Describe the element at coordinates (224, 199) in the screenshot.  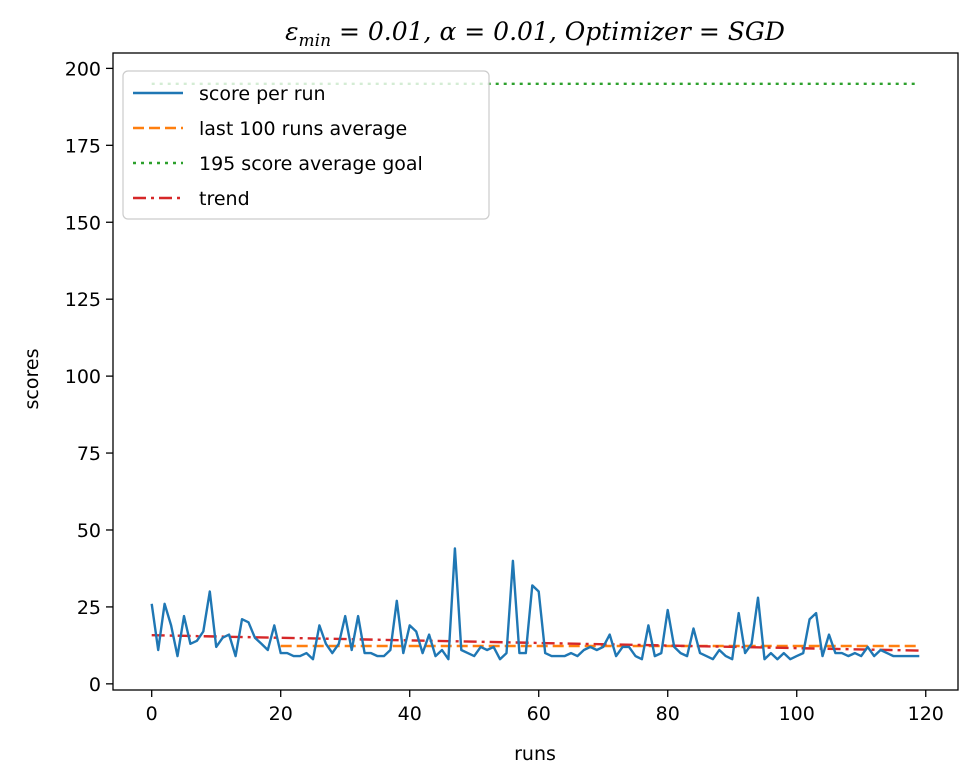
I see `legend-label: trend` at that location.